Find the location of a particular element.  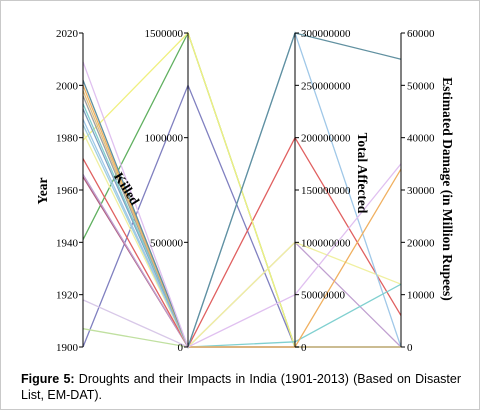

tick-label-year-0: 1900 is located at coordinates (67, 348).